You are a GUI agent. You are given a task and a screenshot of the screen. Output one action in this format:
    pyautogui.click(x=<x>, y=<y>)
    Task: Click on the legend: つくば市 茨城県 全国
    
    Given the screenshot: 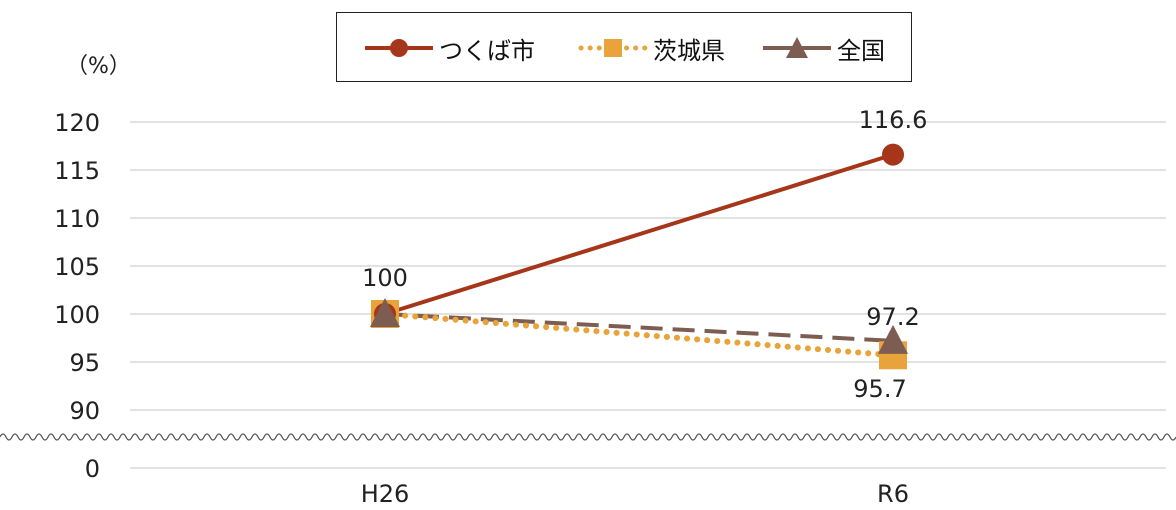 What is the action you would take?
    pyautogui.click(x=624, y=47)
    